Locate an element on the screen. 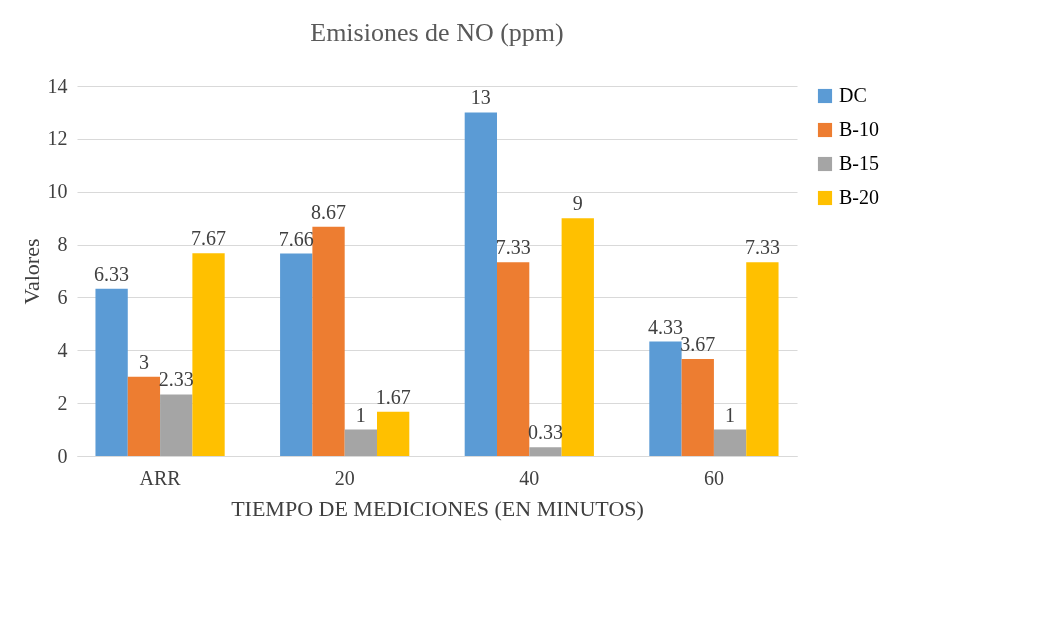  data-label: 3 is located at coordinates (143, 361).